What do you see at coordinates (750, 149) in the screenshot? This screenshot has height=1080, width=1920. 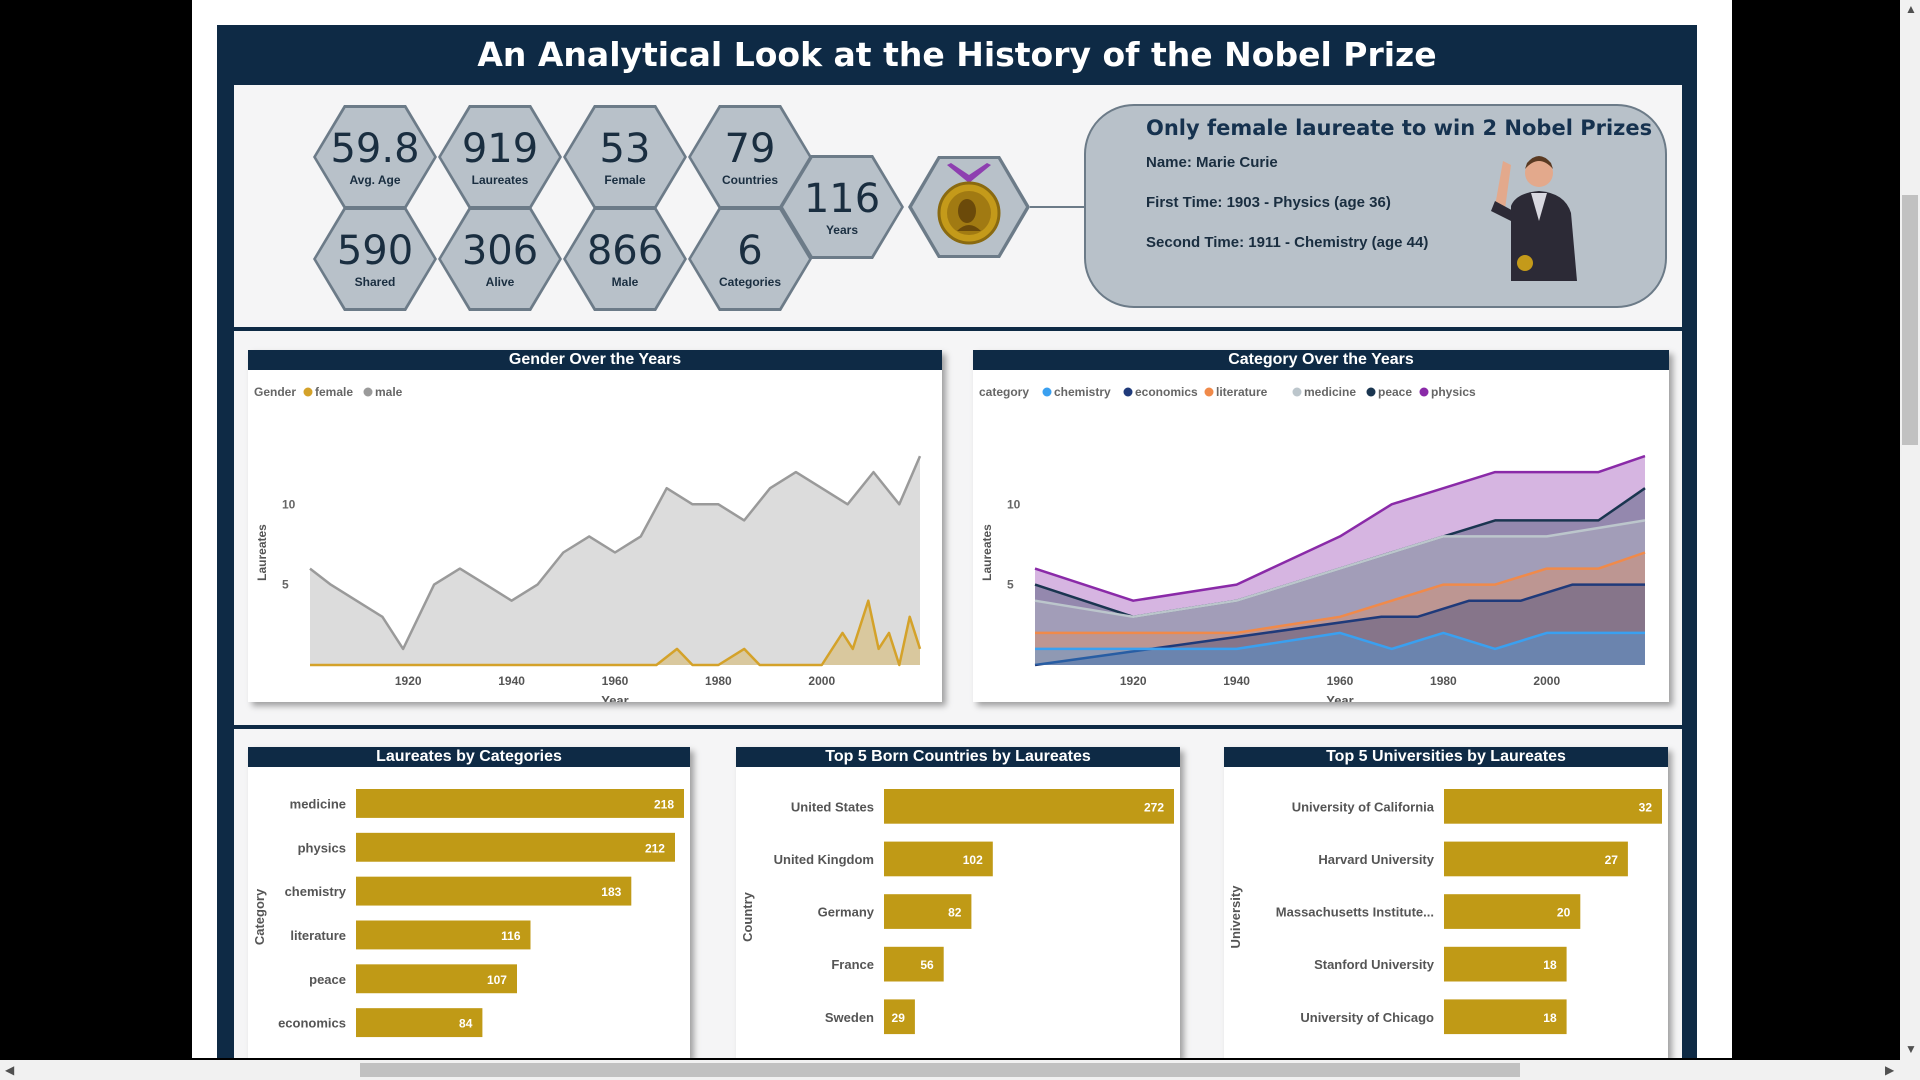 I see `kpi-value: 79` at bounding box center [750, 149].